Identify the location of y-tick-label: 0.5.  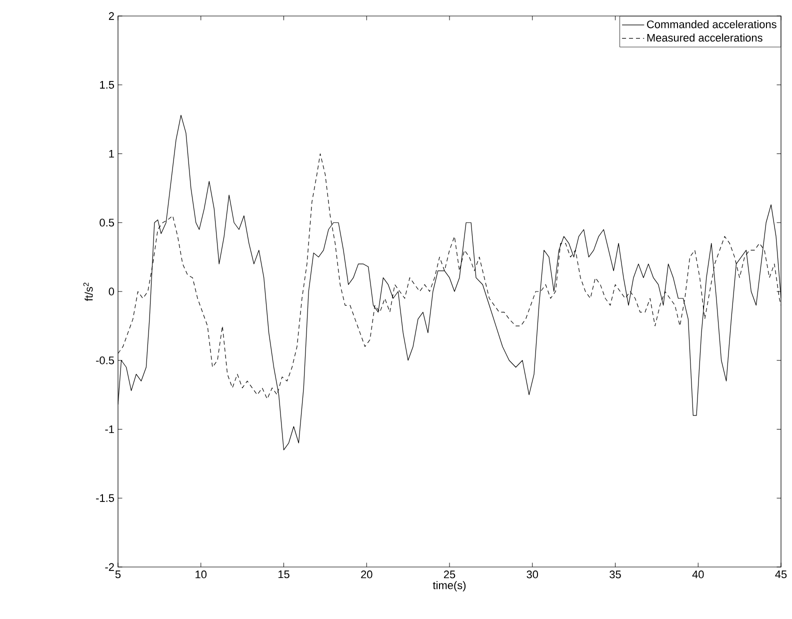
(107, 222).